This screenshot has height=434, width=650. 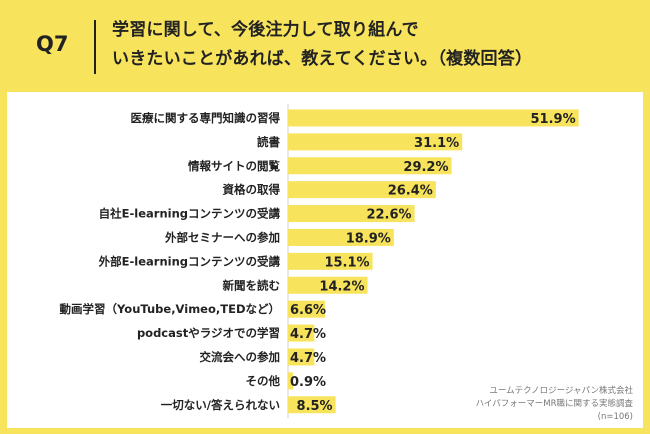 I want to click on note-survey: ハイパフォーマーMR職に関する実態調査, so click(x=555, y=403).